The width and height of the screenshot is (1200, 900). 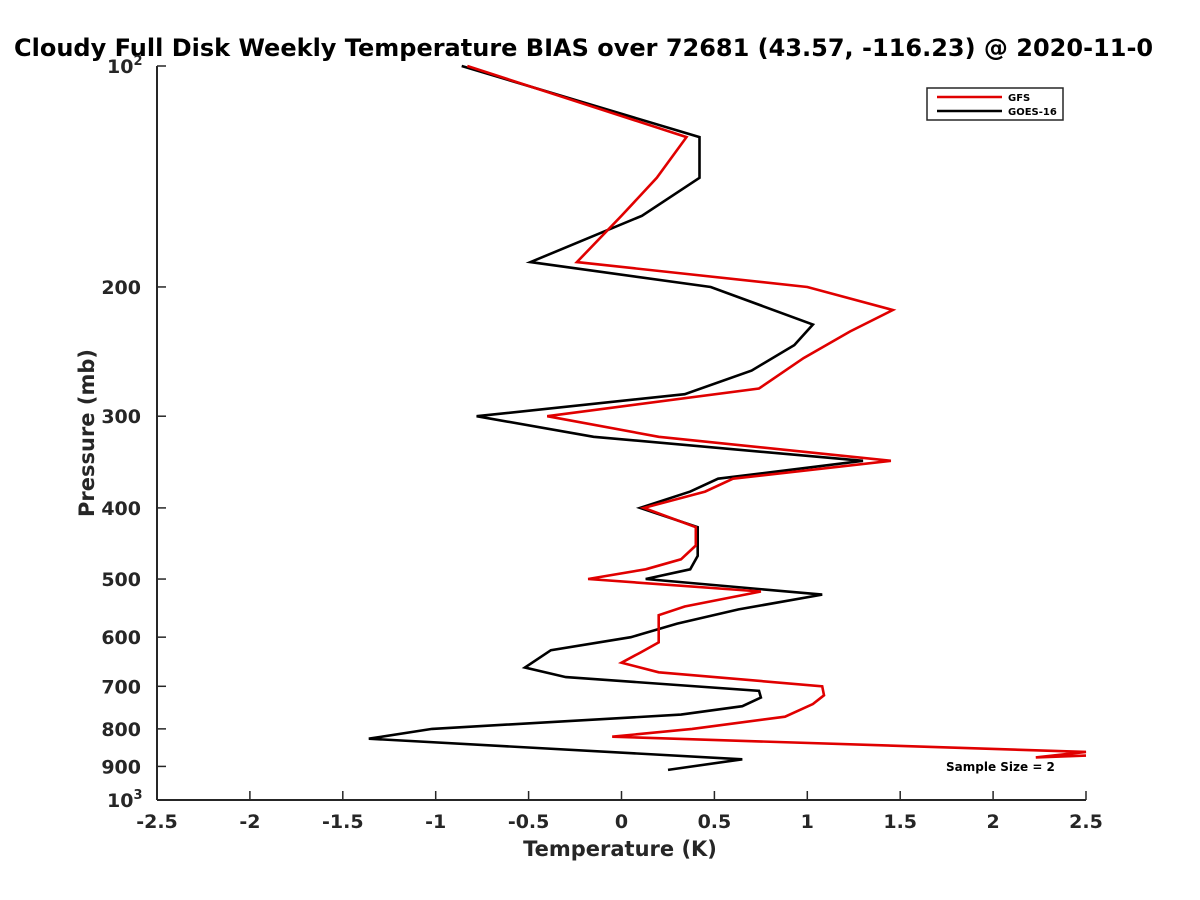 I want to click on x-tick-label: 0, so click(x=621, y=822).